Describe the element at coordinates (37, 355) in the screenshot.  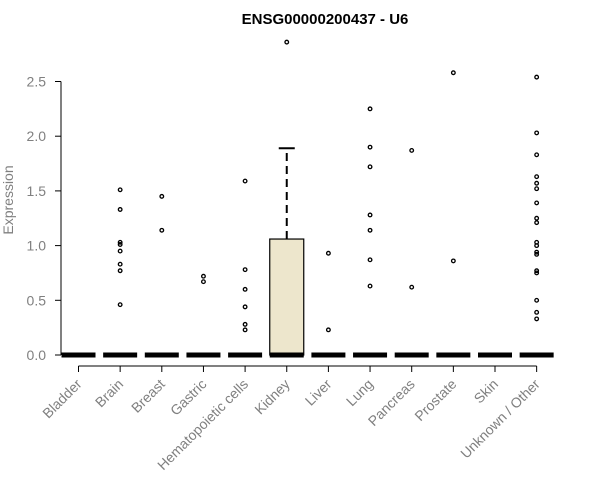
I see `y-tick-label: 0.0` at that location.